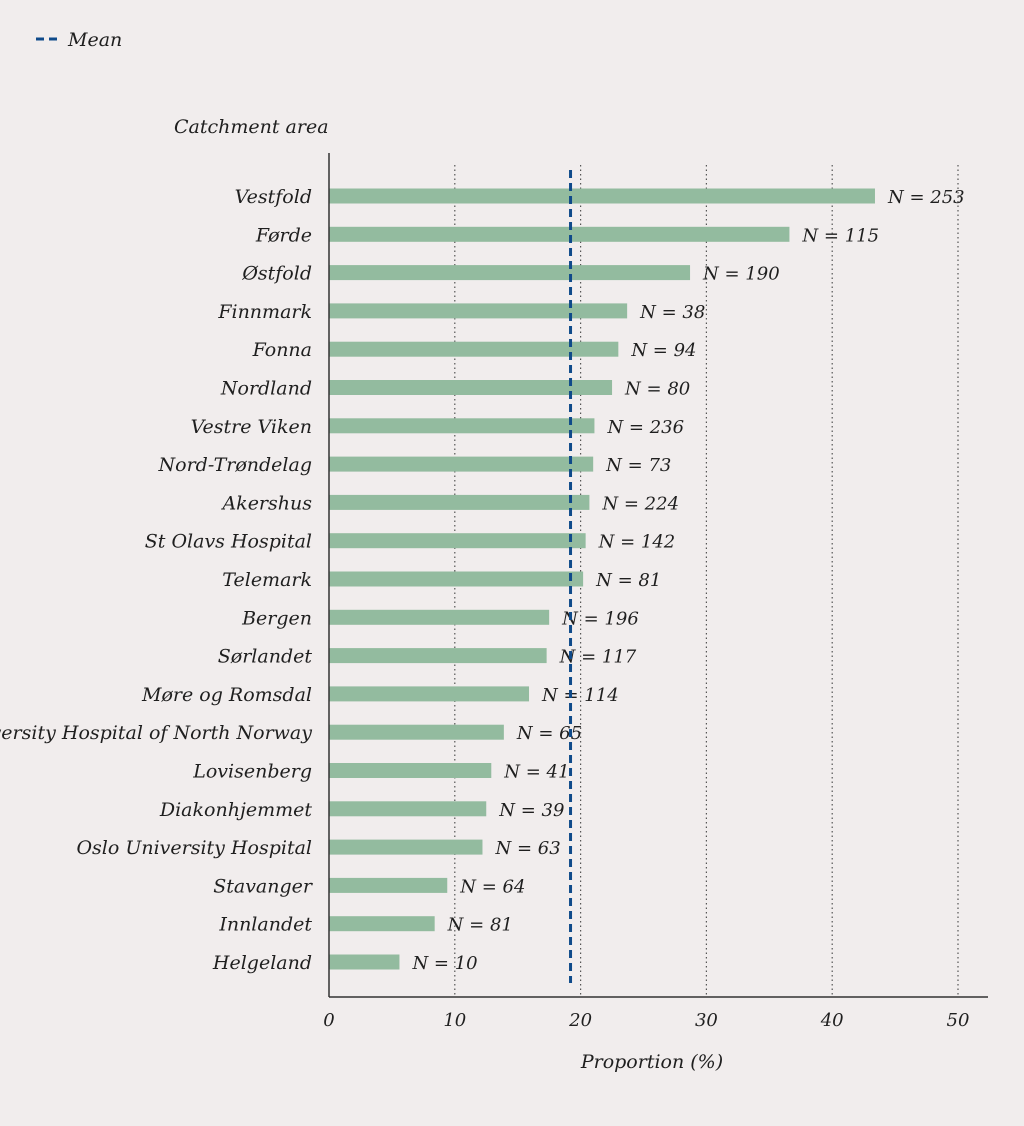 Image resolution: width=1024 pixels, height=1126 pixels. Describe the element at coordinates (536, 772) in the screenshot. I see `n-label-15: N = 41` at that location.